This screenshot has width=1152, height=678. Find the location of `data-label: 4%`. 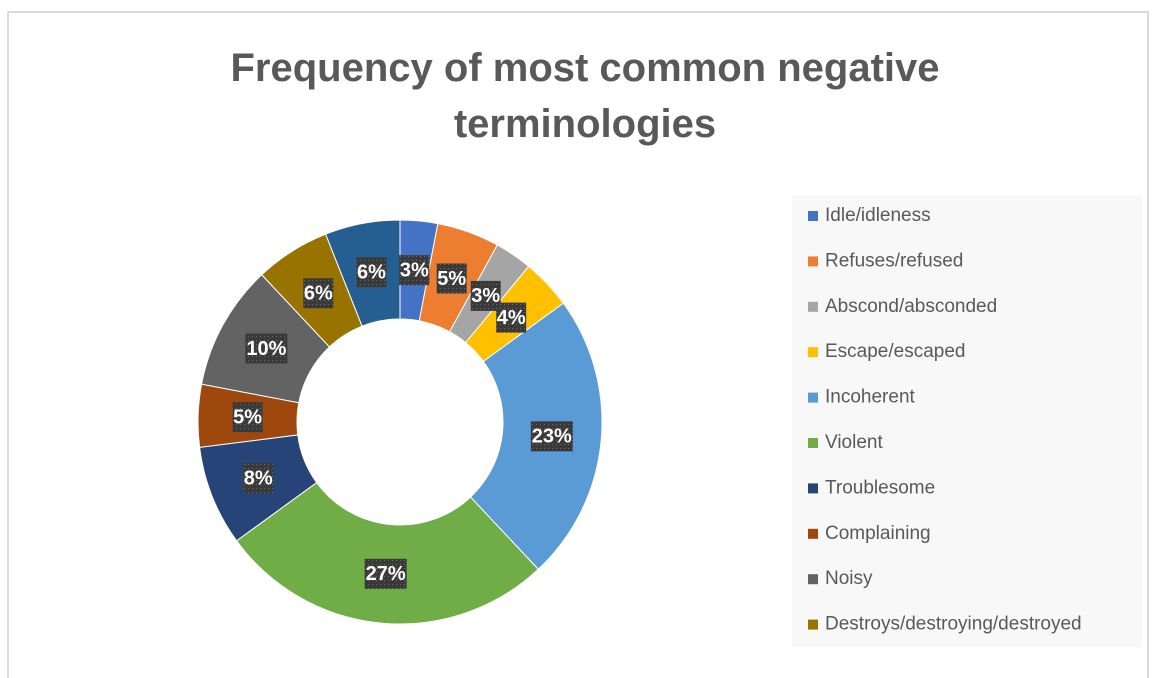

data-label: 4% is located at coordinates (511, 318).